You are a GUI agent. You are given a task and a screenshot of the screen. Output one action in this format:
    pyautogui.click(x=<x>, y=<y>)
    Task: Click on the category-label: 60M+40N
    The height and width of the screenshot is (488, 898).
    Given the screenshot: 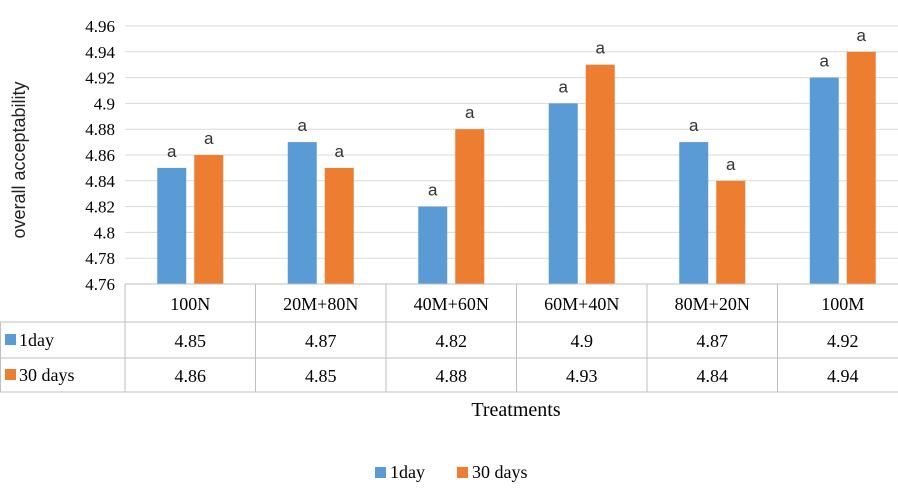 What is the action you would take?
    pyautogui.click(x=581, y=304)
    